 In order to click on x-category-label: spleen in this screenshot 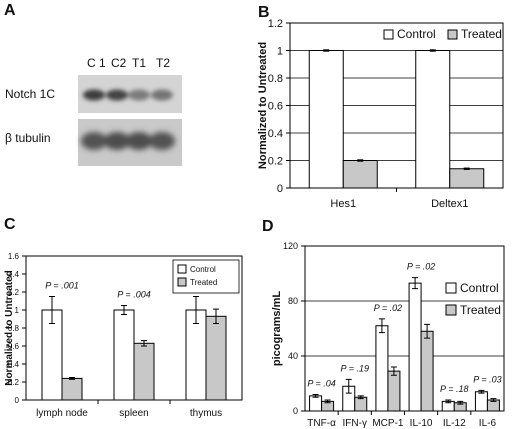, I will do `click(133, 413)`.